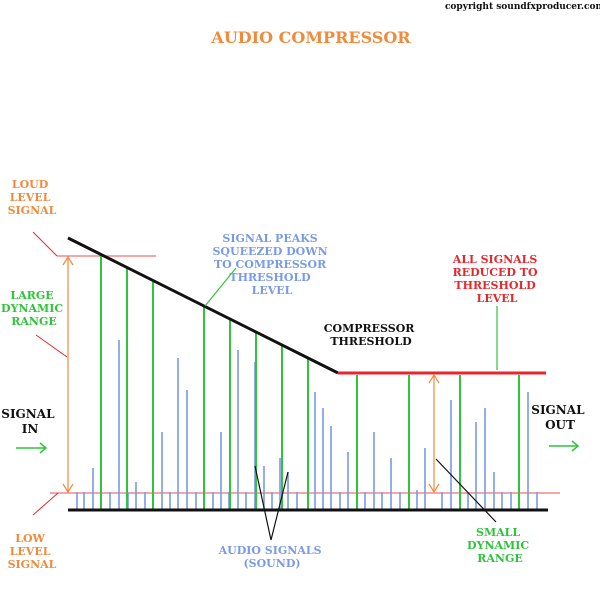 This screenshot has height=600, width=600. I want to click on large-dynamic-range-arrow, so click(68, 374).